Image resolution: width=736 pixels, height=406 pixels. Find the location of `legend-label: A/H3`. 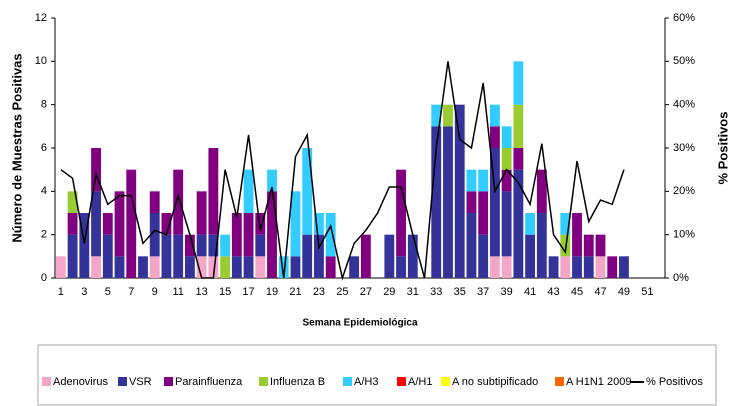

legend-label: A/H3 is located at coordinates (366, 382).